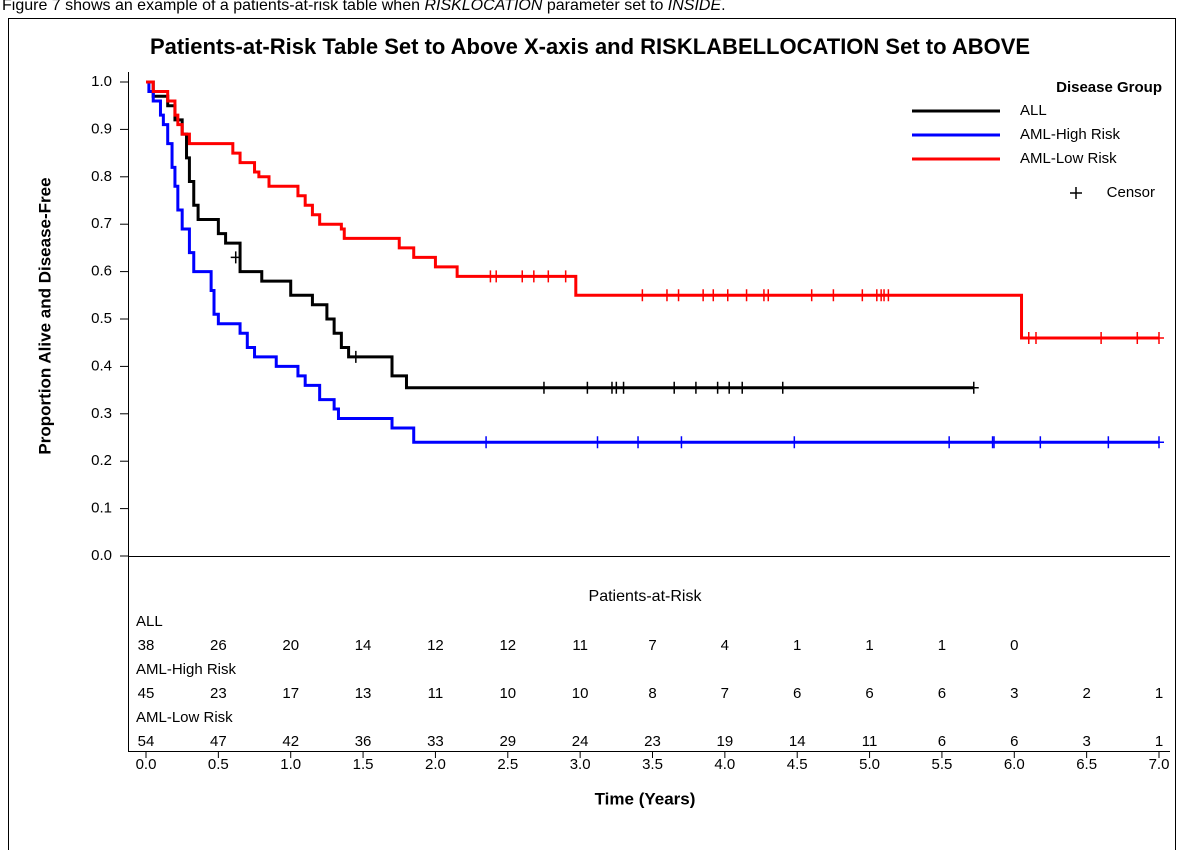 This screenshot has height=855, width=1181. What do you see at coordinates (186, 669) in the screenshot?
I see `risk-row-label: AML-High Risk` at bounding box center [186, 669].